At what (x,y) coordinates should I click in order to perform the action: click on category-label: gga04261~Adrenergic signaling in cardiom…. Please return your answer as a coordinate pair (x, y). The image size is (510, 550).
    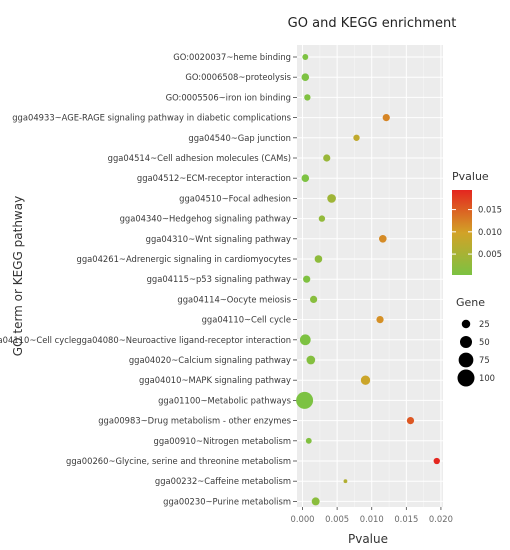
    Looking at the image, I should click on (184, 259).